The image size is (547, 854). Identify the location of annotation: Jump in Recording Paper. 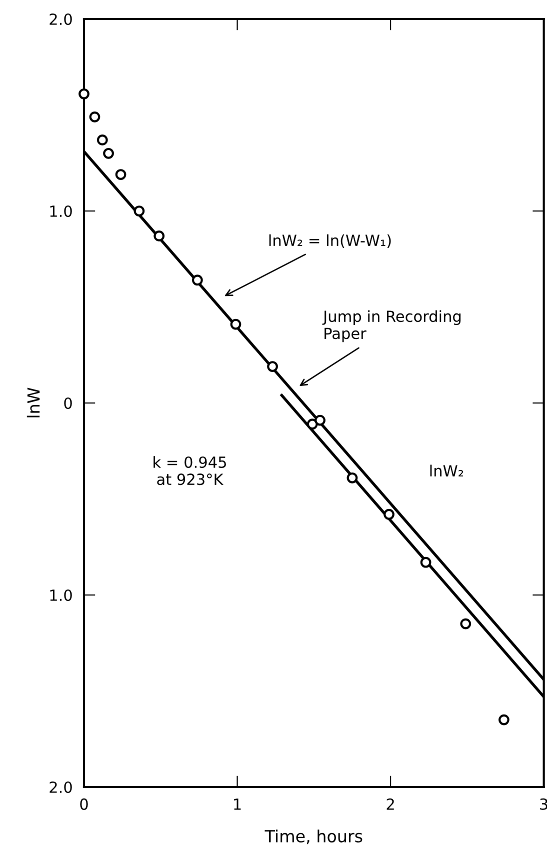
(391, 326).